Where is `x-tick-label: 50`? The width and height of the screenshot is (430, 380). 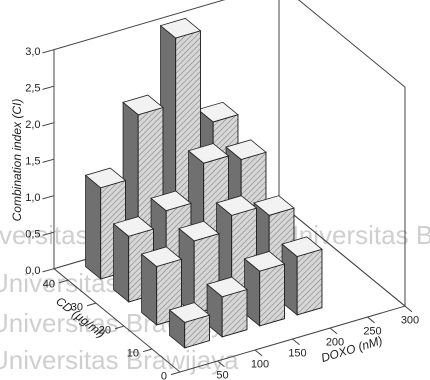
x-tick-label: 50 is located at coordinates (222, 375).